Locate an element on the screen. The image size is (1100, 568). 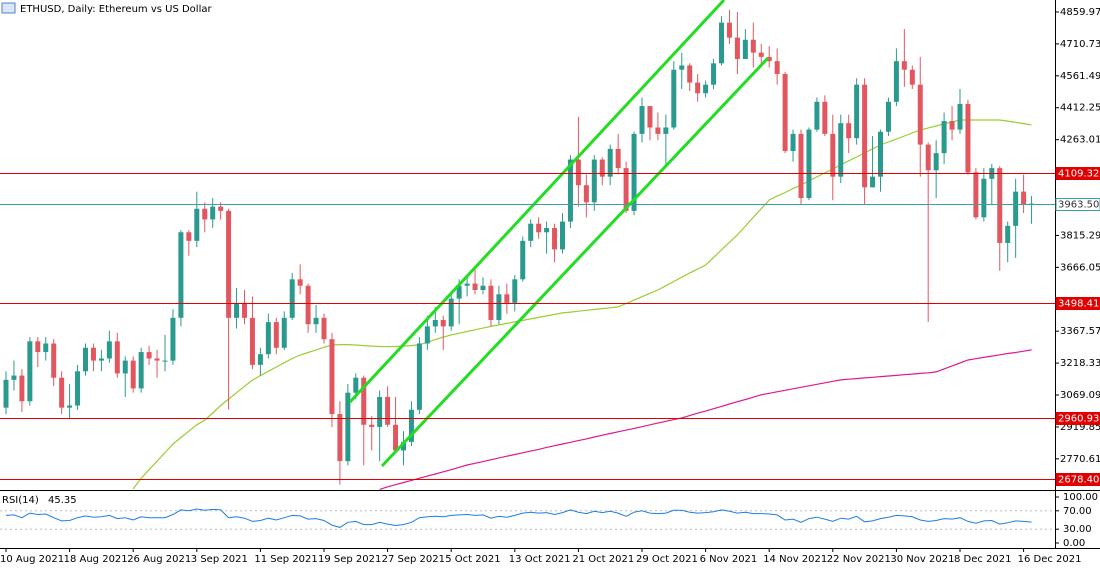
rsi-tick-label: 70.00 is located at coordinates (1077, 511).